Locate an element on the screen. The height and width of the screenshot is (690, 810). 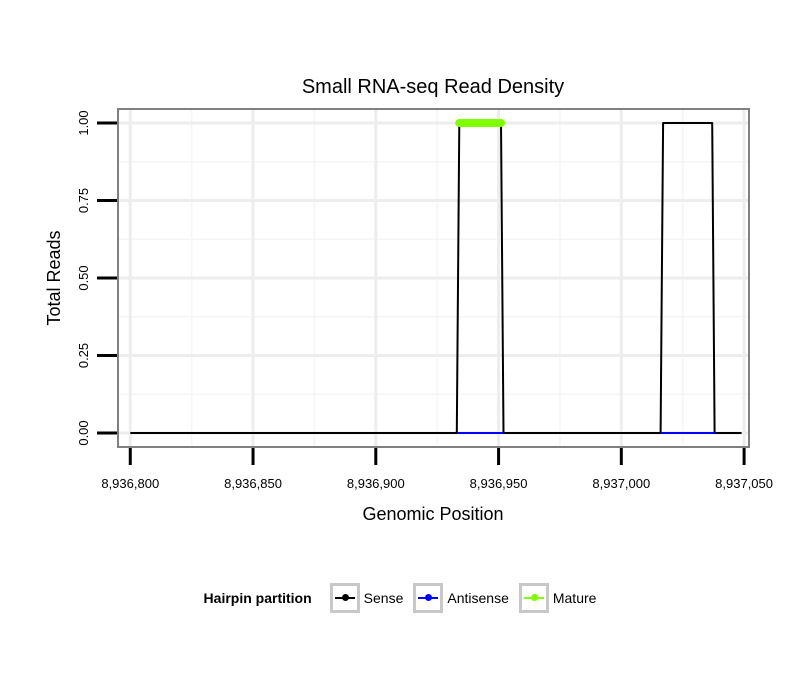
x-tick-label: 8,937,000 is located at coordinates (621, 483).